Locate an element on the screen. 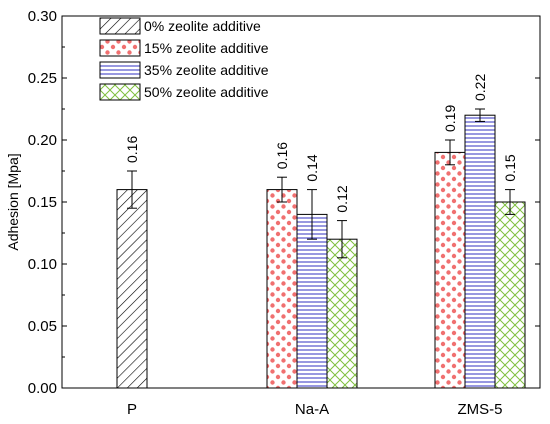 This screenshot has width=550, height=424. data-label: 0.14 is located at coordinates (312, 167).